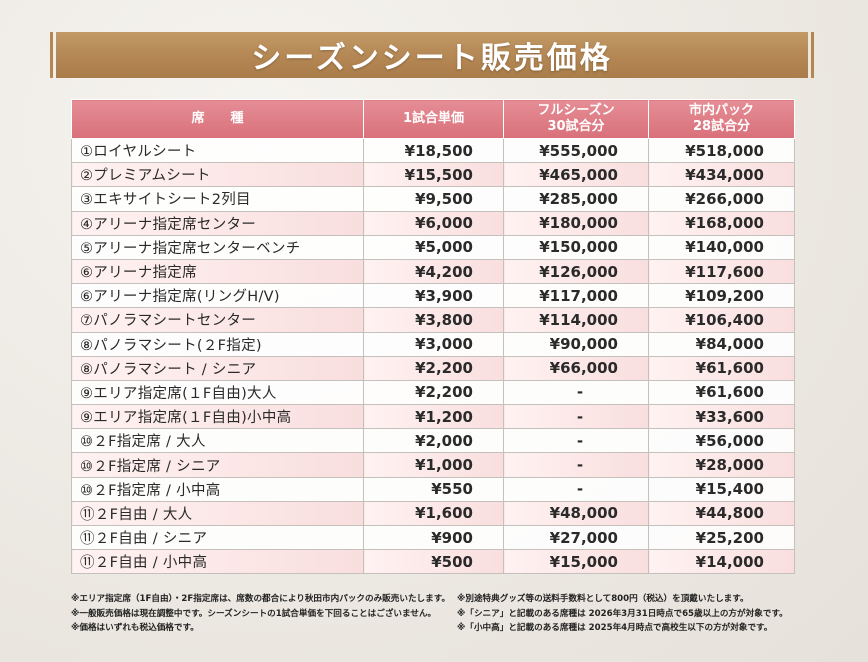  I want to click on single-price-cell: ¥15,500, so click(433, 175).